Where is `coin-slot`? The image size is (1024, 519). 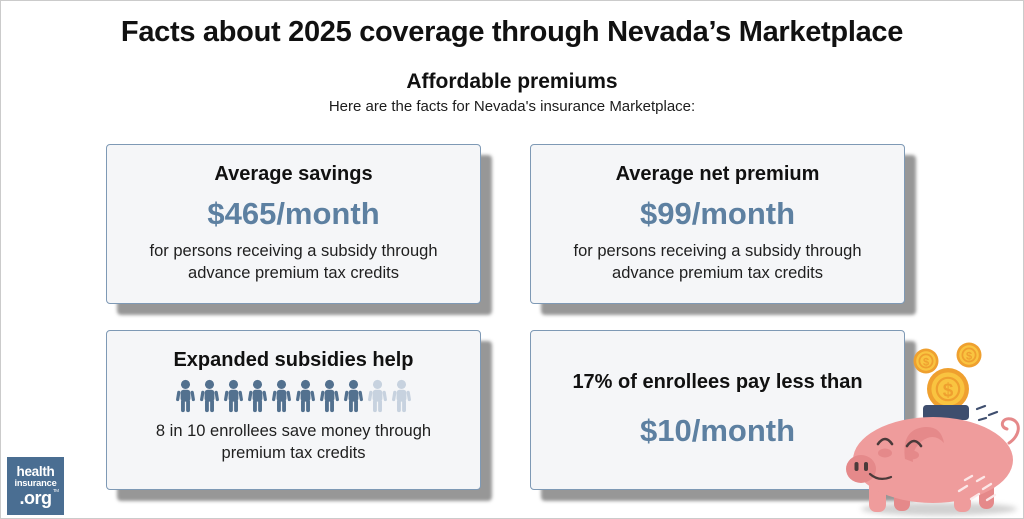
coin-slot is located at coordinates (946, 412).